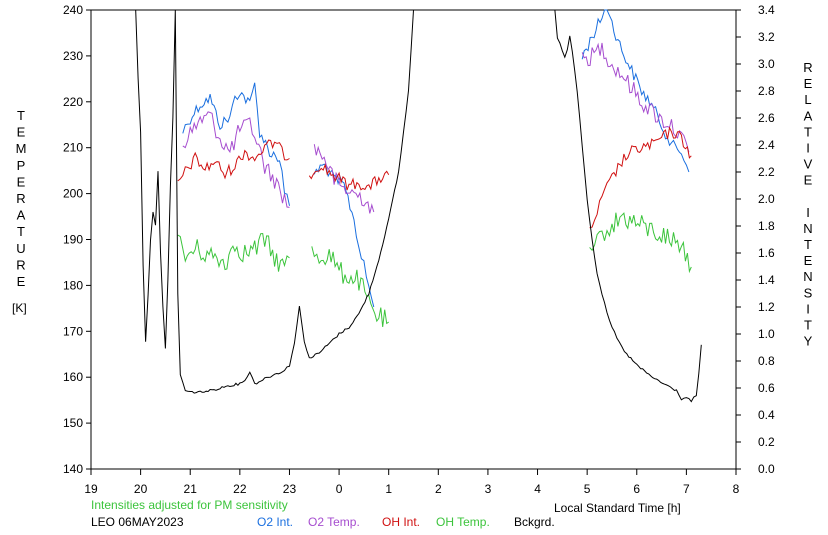  I want to click on right-tick-label: 2.0, so click(766, 199).